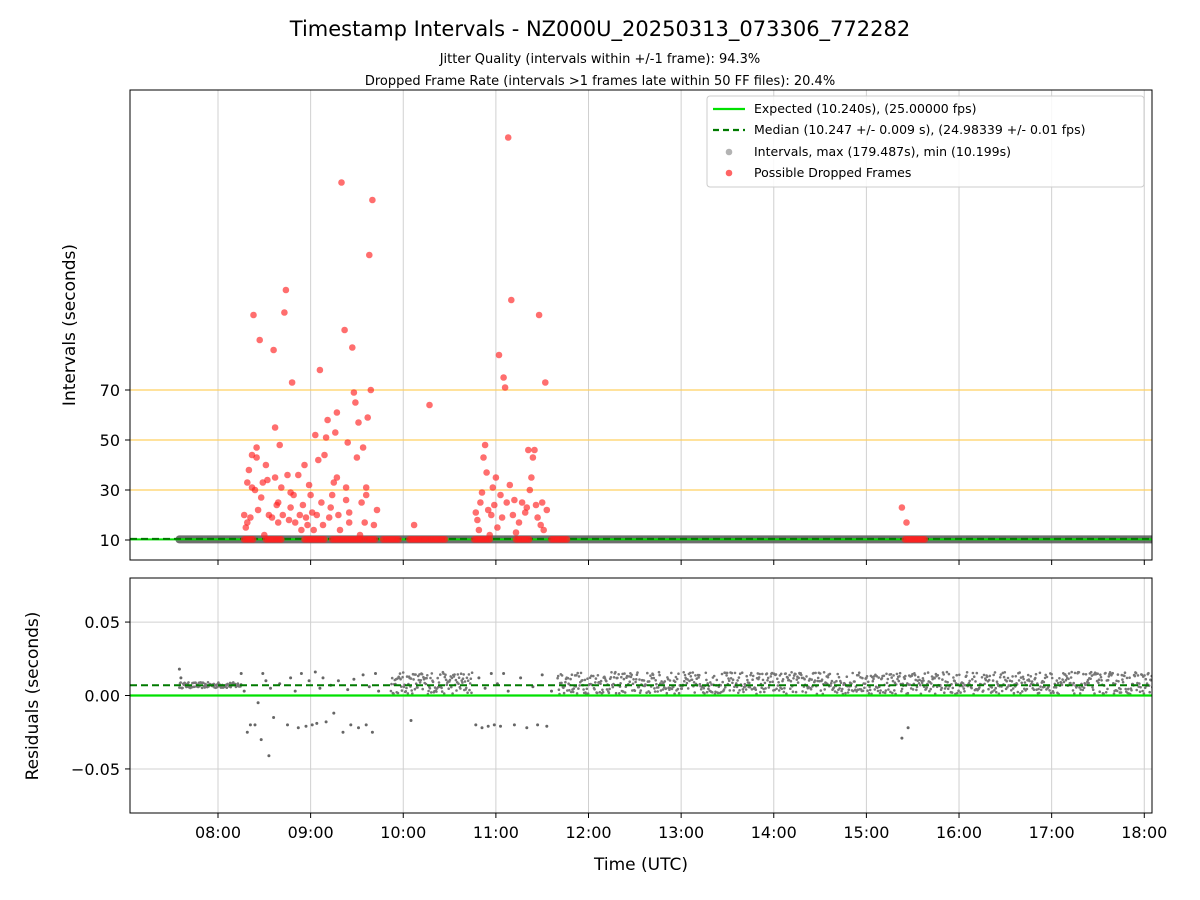  Describe the element at coordinates (311, 832) in the screenshot. I see `x-tick-label: 09:00` at that location.